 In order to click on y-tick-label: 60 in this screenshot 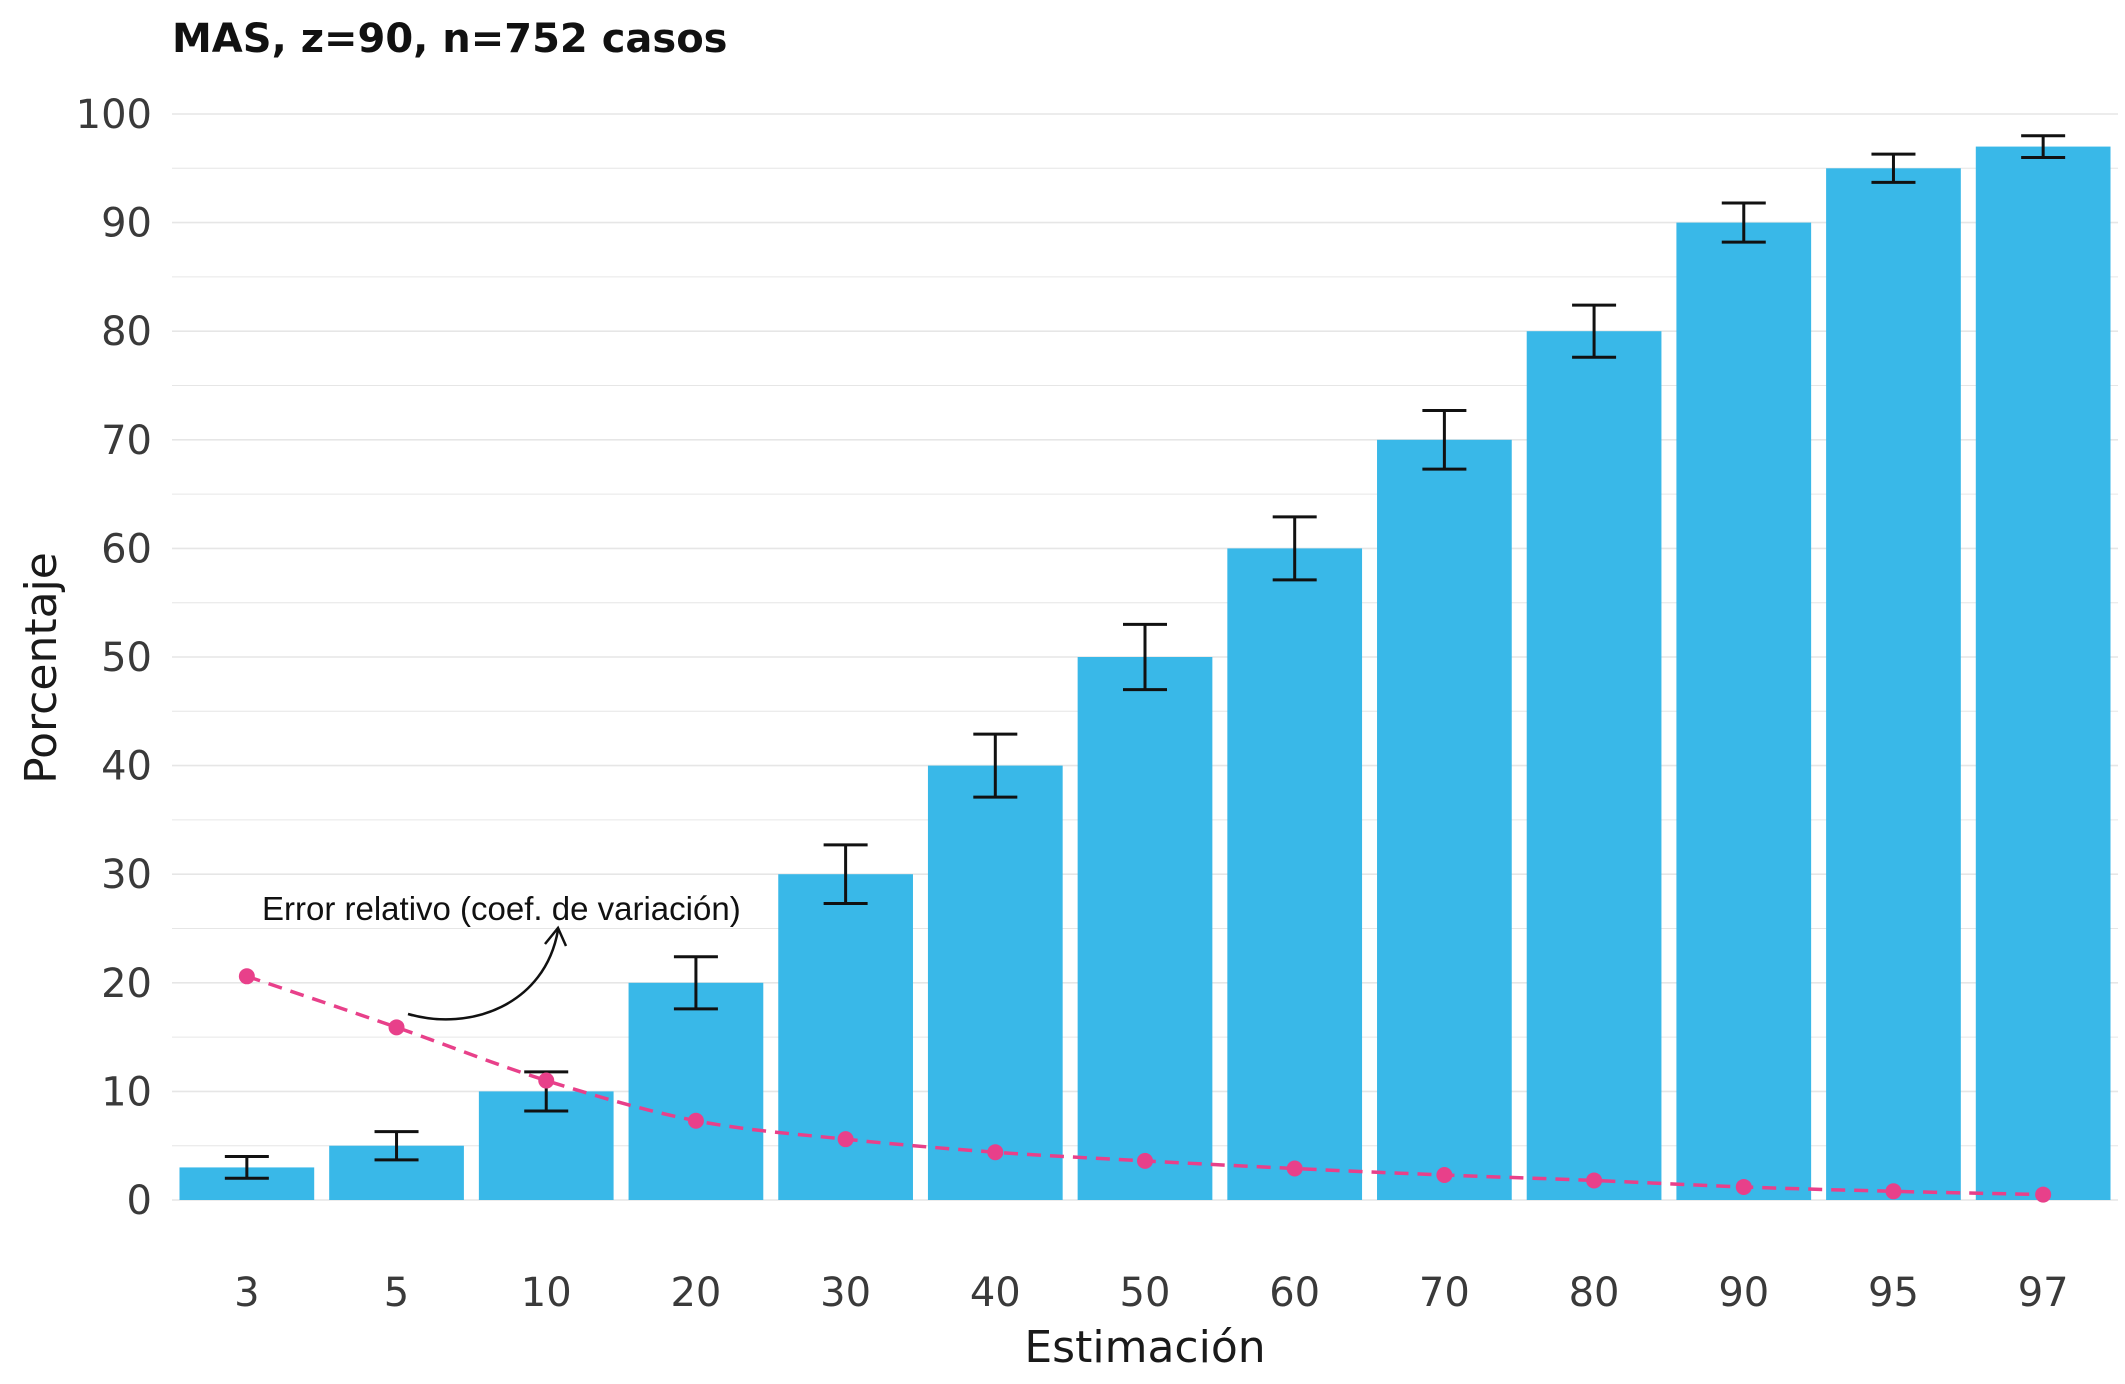, I will do `click(126, 549)`.